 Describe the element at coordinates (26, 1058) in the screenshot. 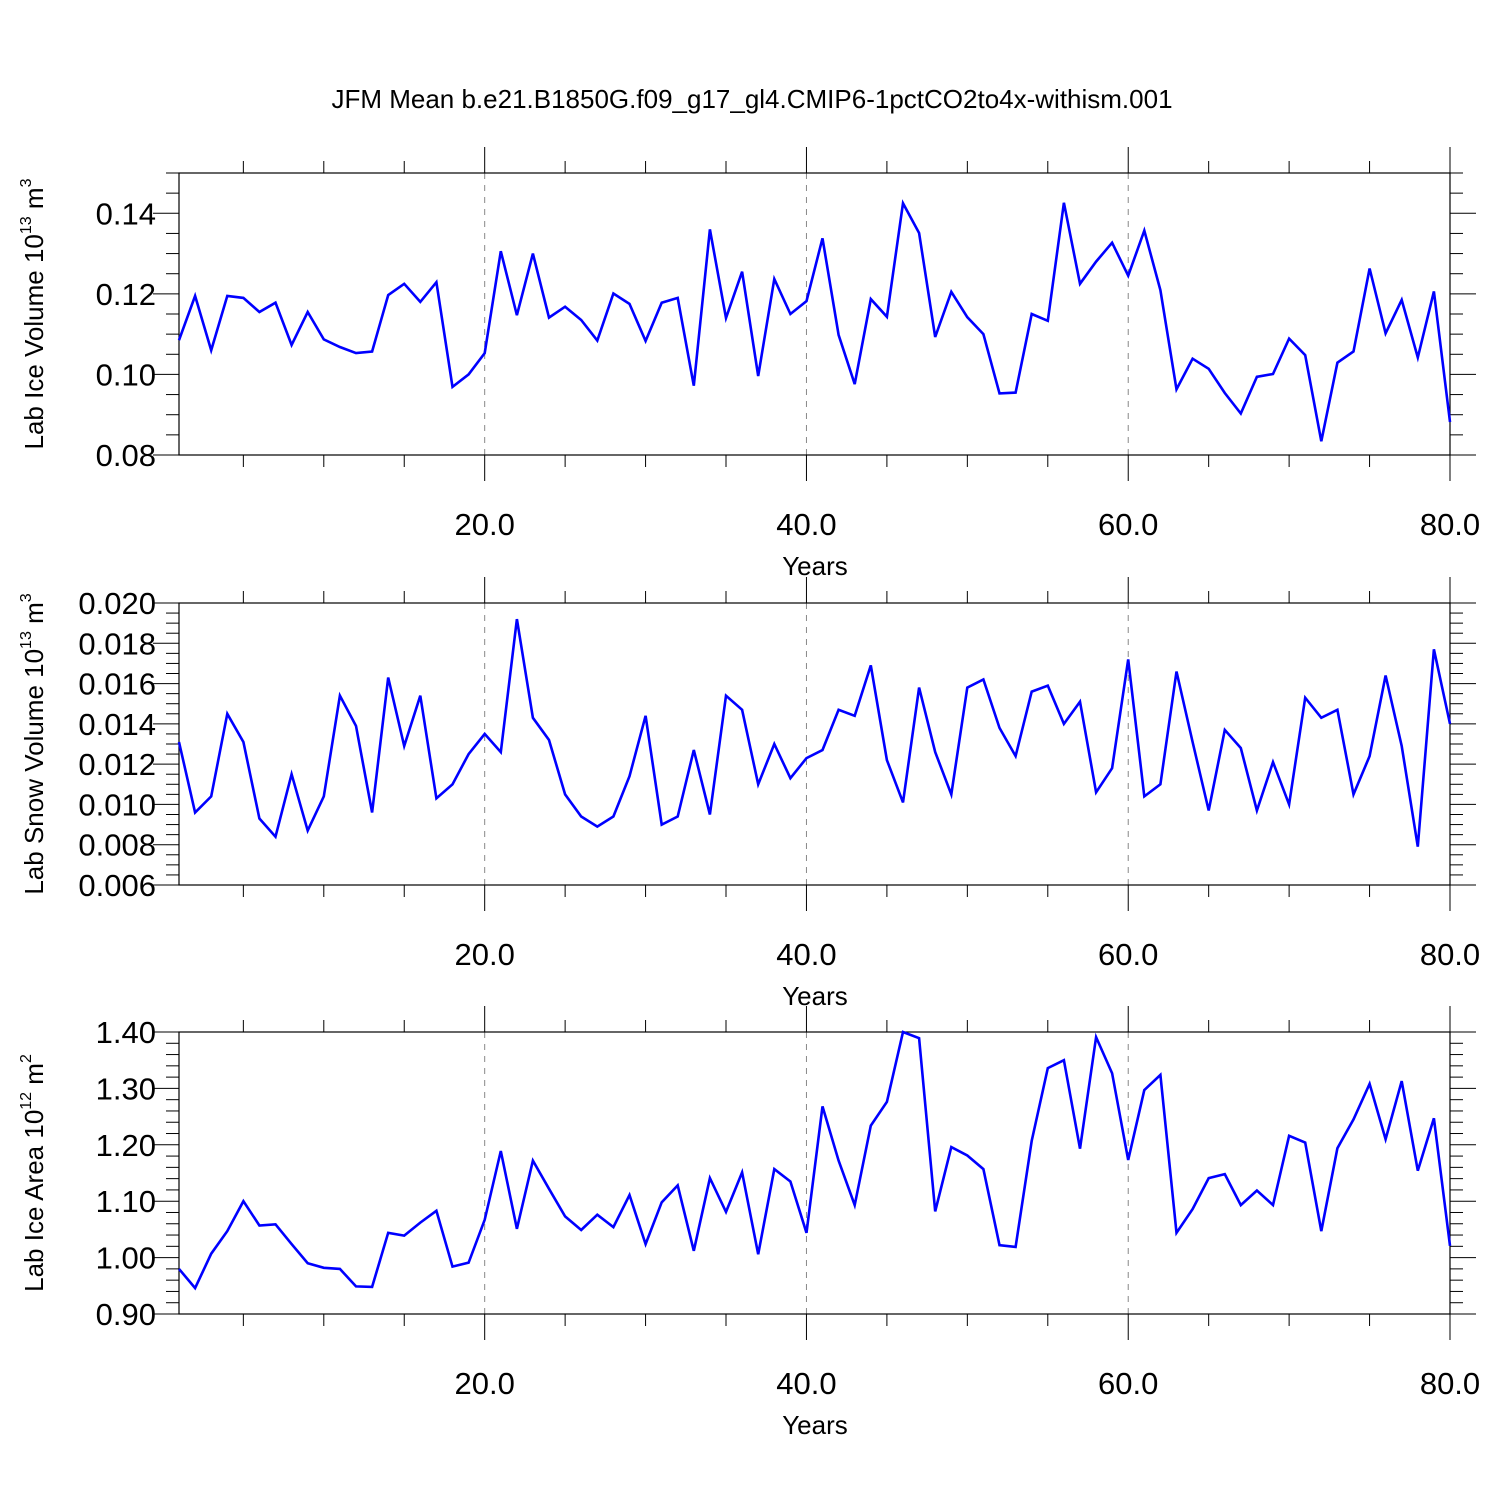

I see `ice-area-y-axis-label-unit-exponent: 2` at that location.